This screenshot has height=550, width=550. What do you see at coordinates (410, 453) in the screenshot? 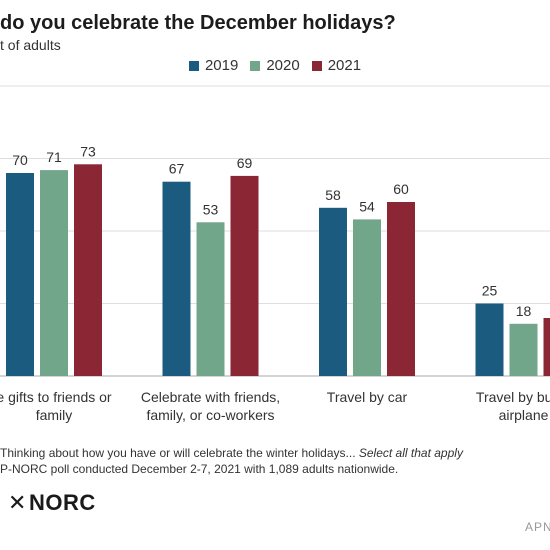
I see `question-instruction: Select all that apply` at bounding box center [410, 453].